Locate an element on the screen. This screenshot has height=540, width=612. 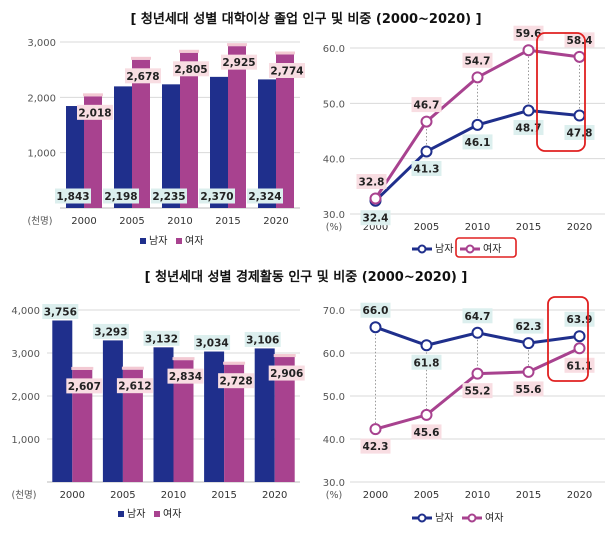
data-label-male: 2,198 is located at coordinates (120, 197).